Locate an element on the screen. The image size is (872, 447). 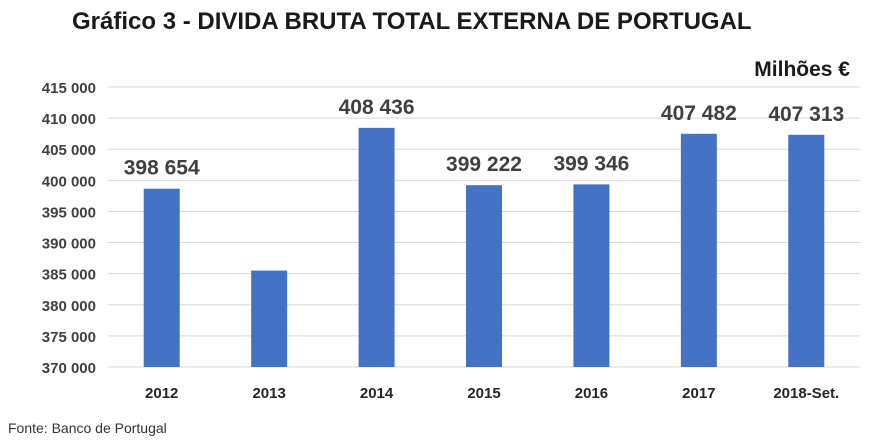
data-label: 398 654 is located at coordinates (162, 168).